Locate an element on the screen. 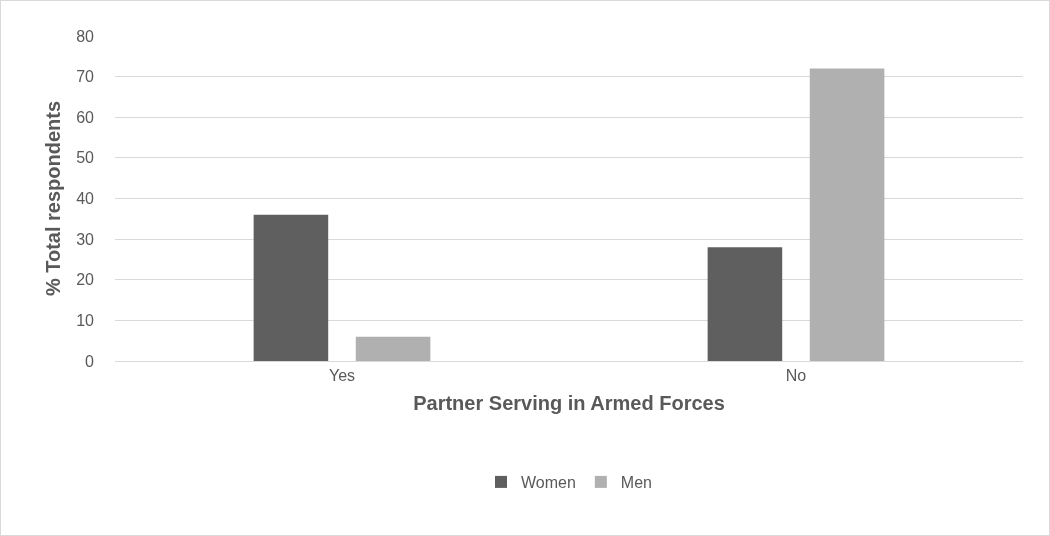 Image resolution: width=1050 pixels, height=536 pixels. y-axis-title: % Total respondents is located at coordinates (52, 198).